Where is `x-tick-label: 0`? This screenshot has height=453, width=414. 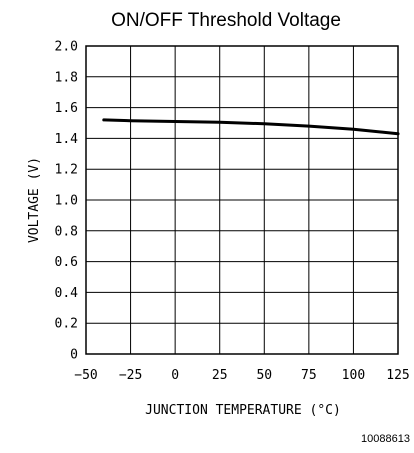 x-tick-label: 0 is located at coordinates (175, 375).